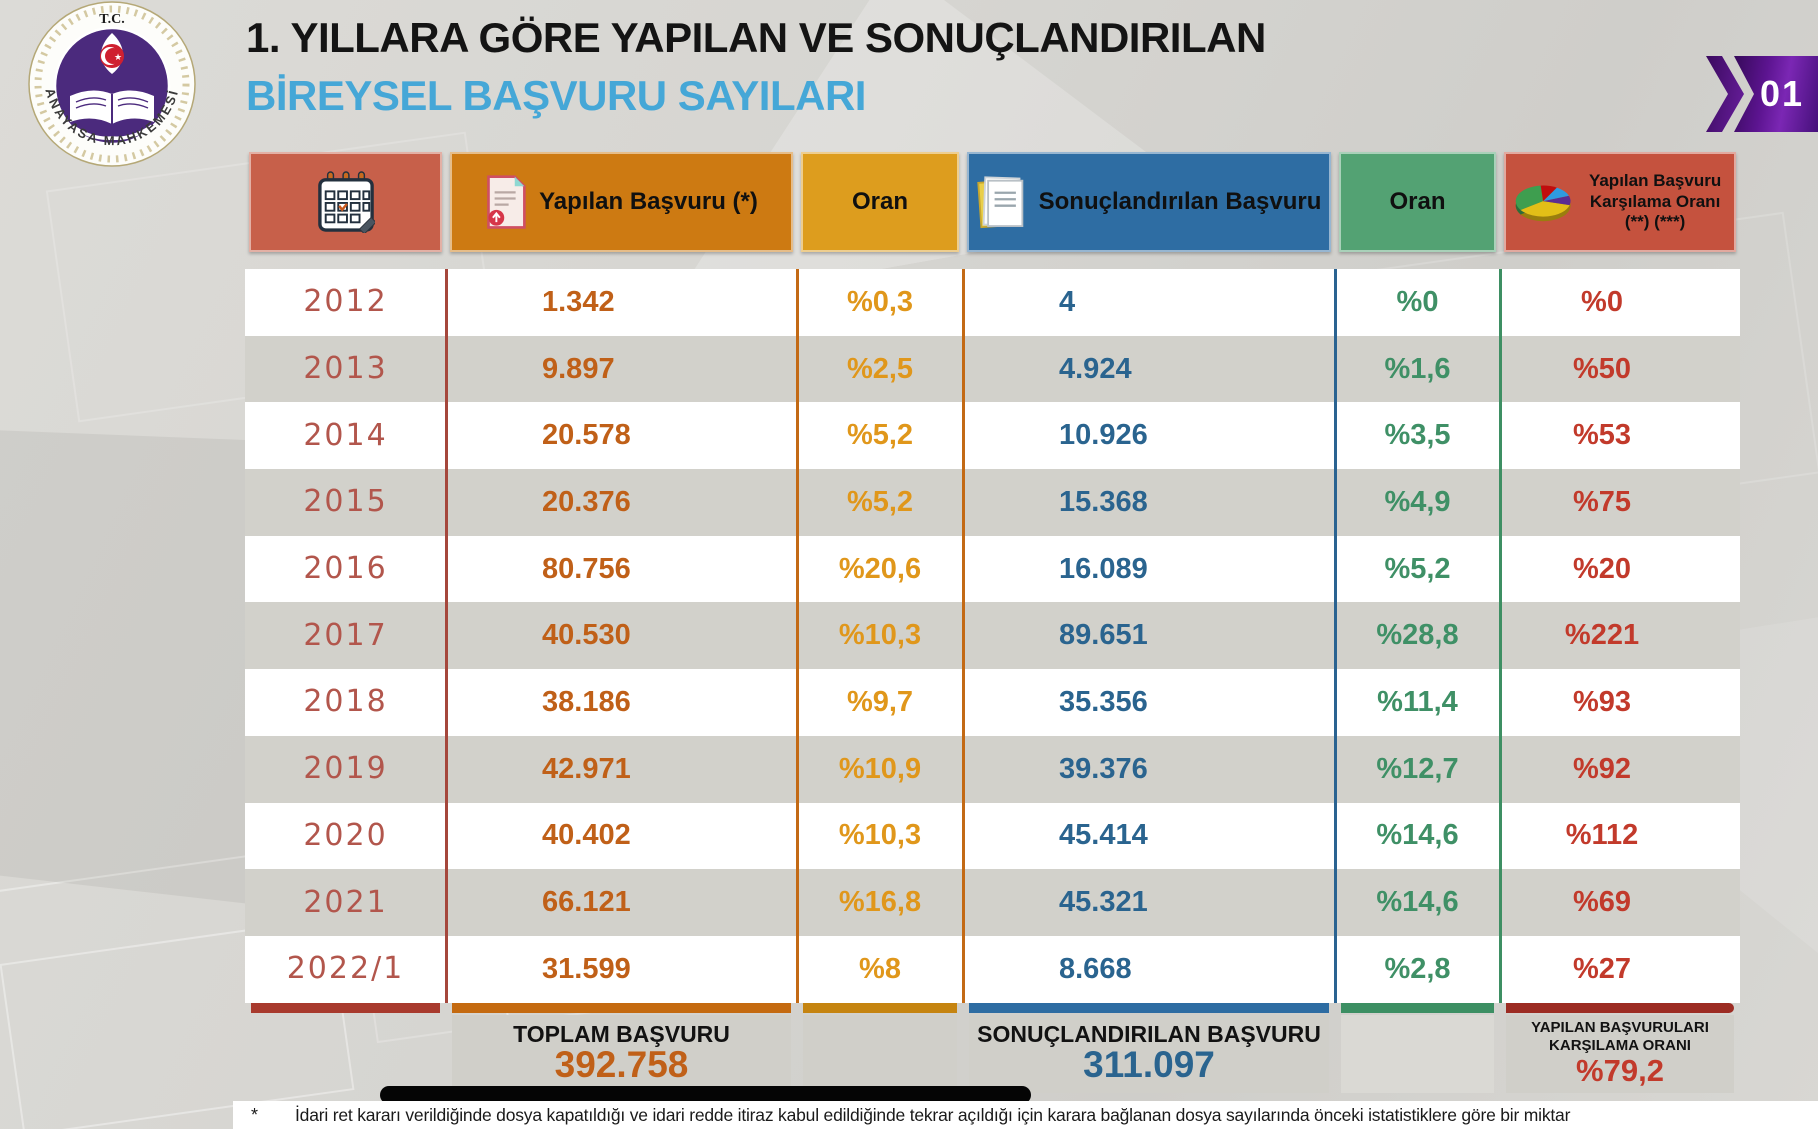  What do you see at coordinates (621, 1053) in the screenshot?
I see `total-yapilan-block: TOPLAM BAŞVURU 392.758` at bounding box center [621, 1053].